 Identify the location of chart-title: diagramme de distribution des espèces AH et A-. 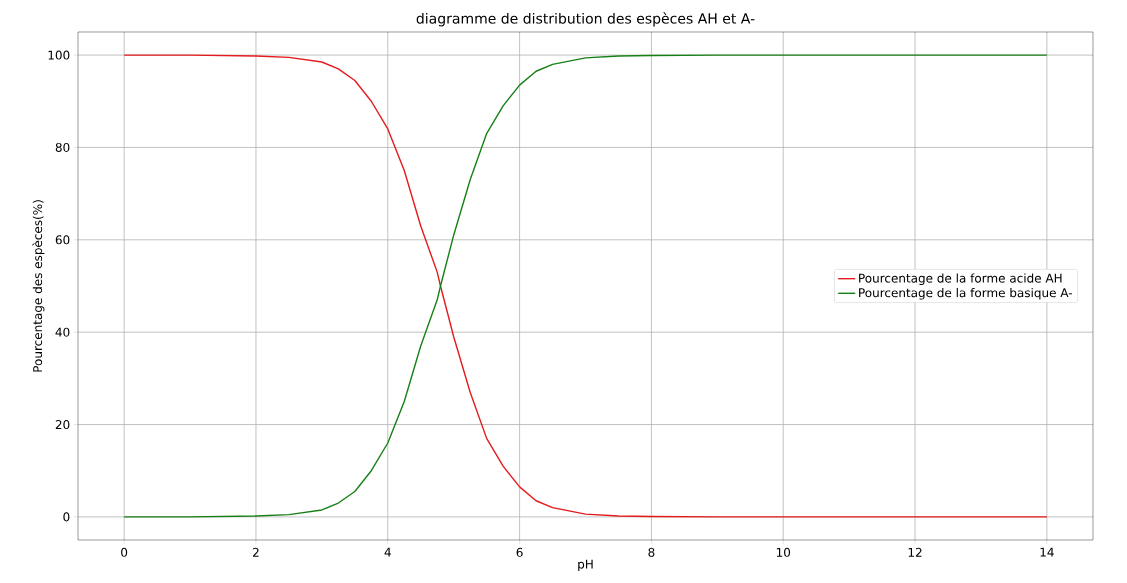
(585, 19).